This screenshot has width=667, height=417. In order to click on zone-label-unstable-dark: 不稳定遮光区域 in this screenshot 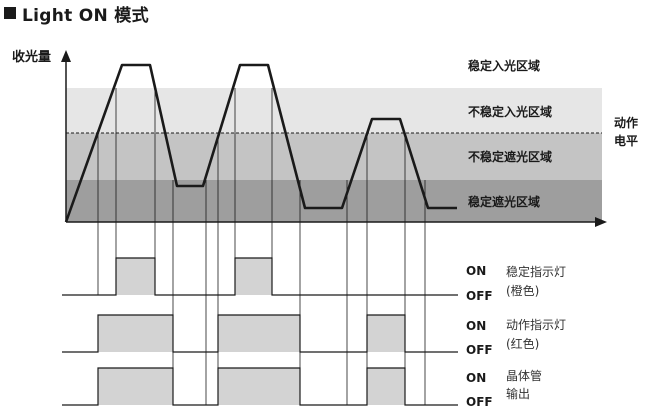, I will do `click(510, 157)`.